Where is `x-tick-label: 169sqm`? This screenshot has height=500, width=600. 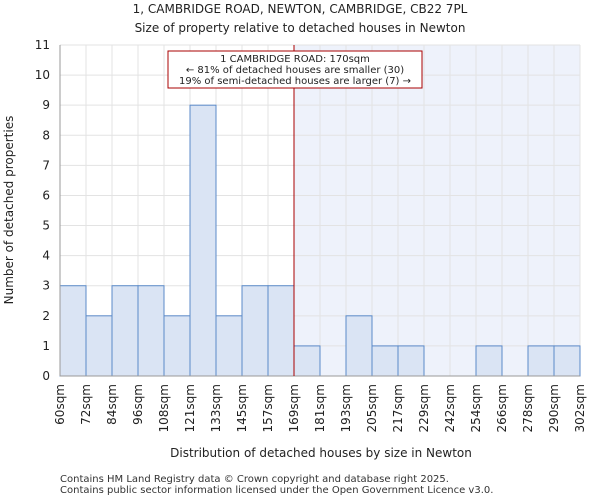
x-tick-label: 169sqm is located at coordinates (294, 408).